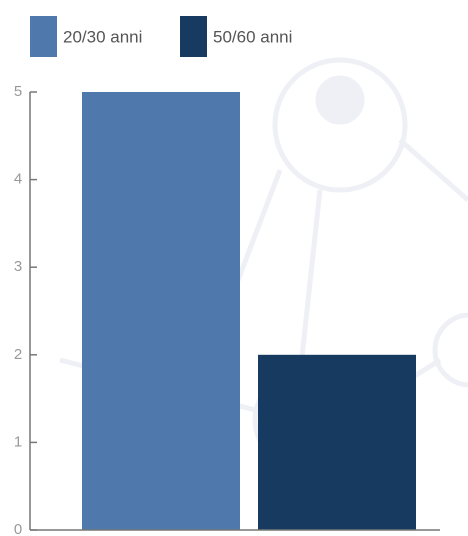  I want to click on bar, so click(337, 442).